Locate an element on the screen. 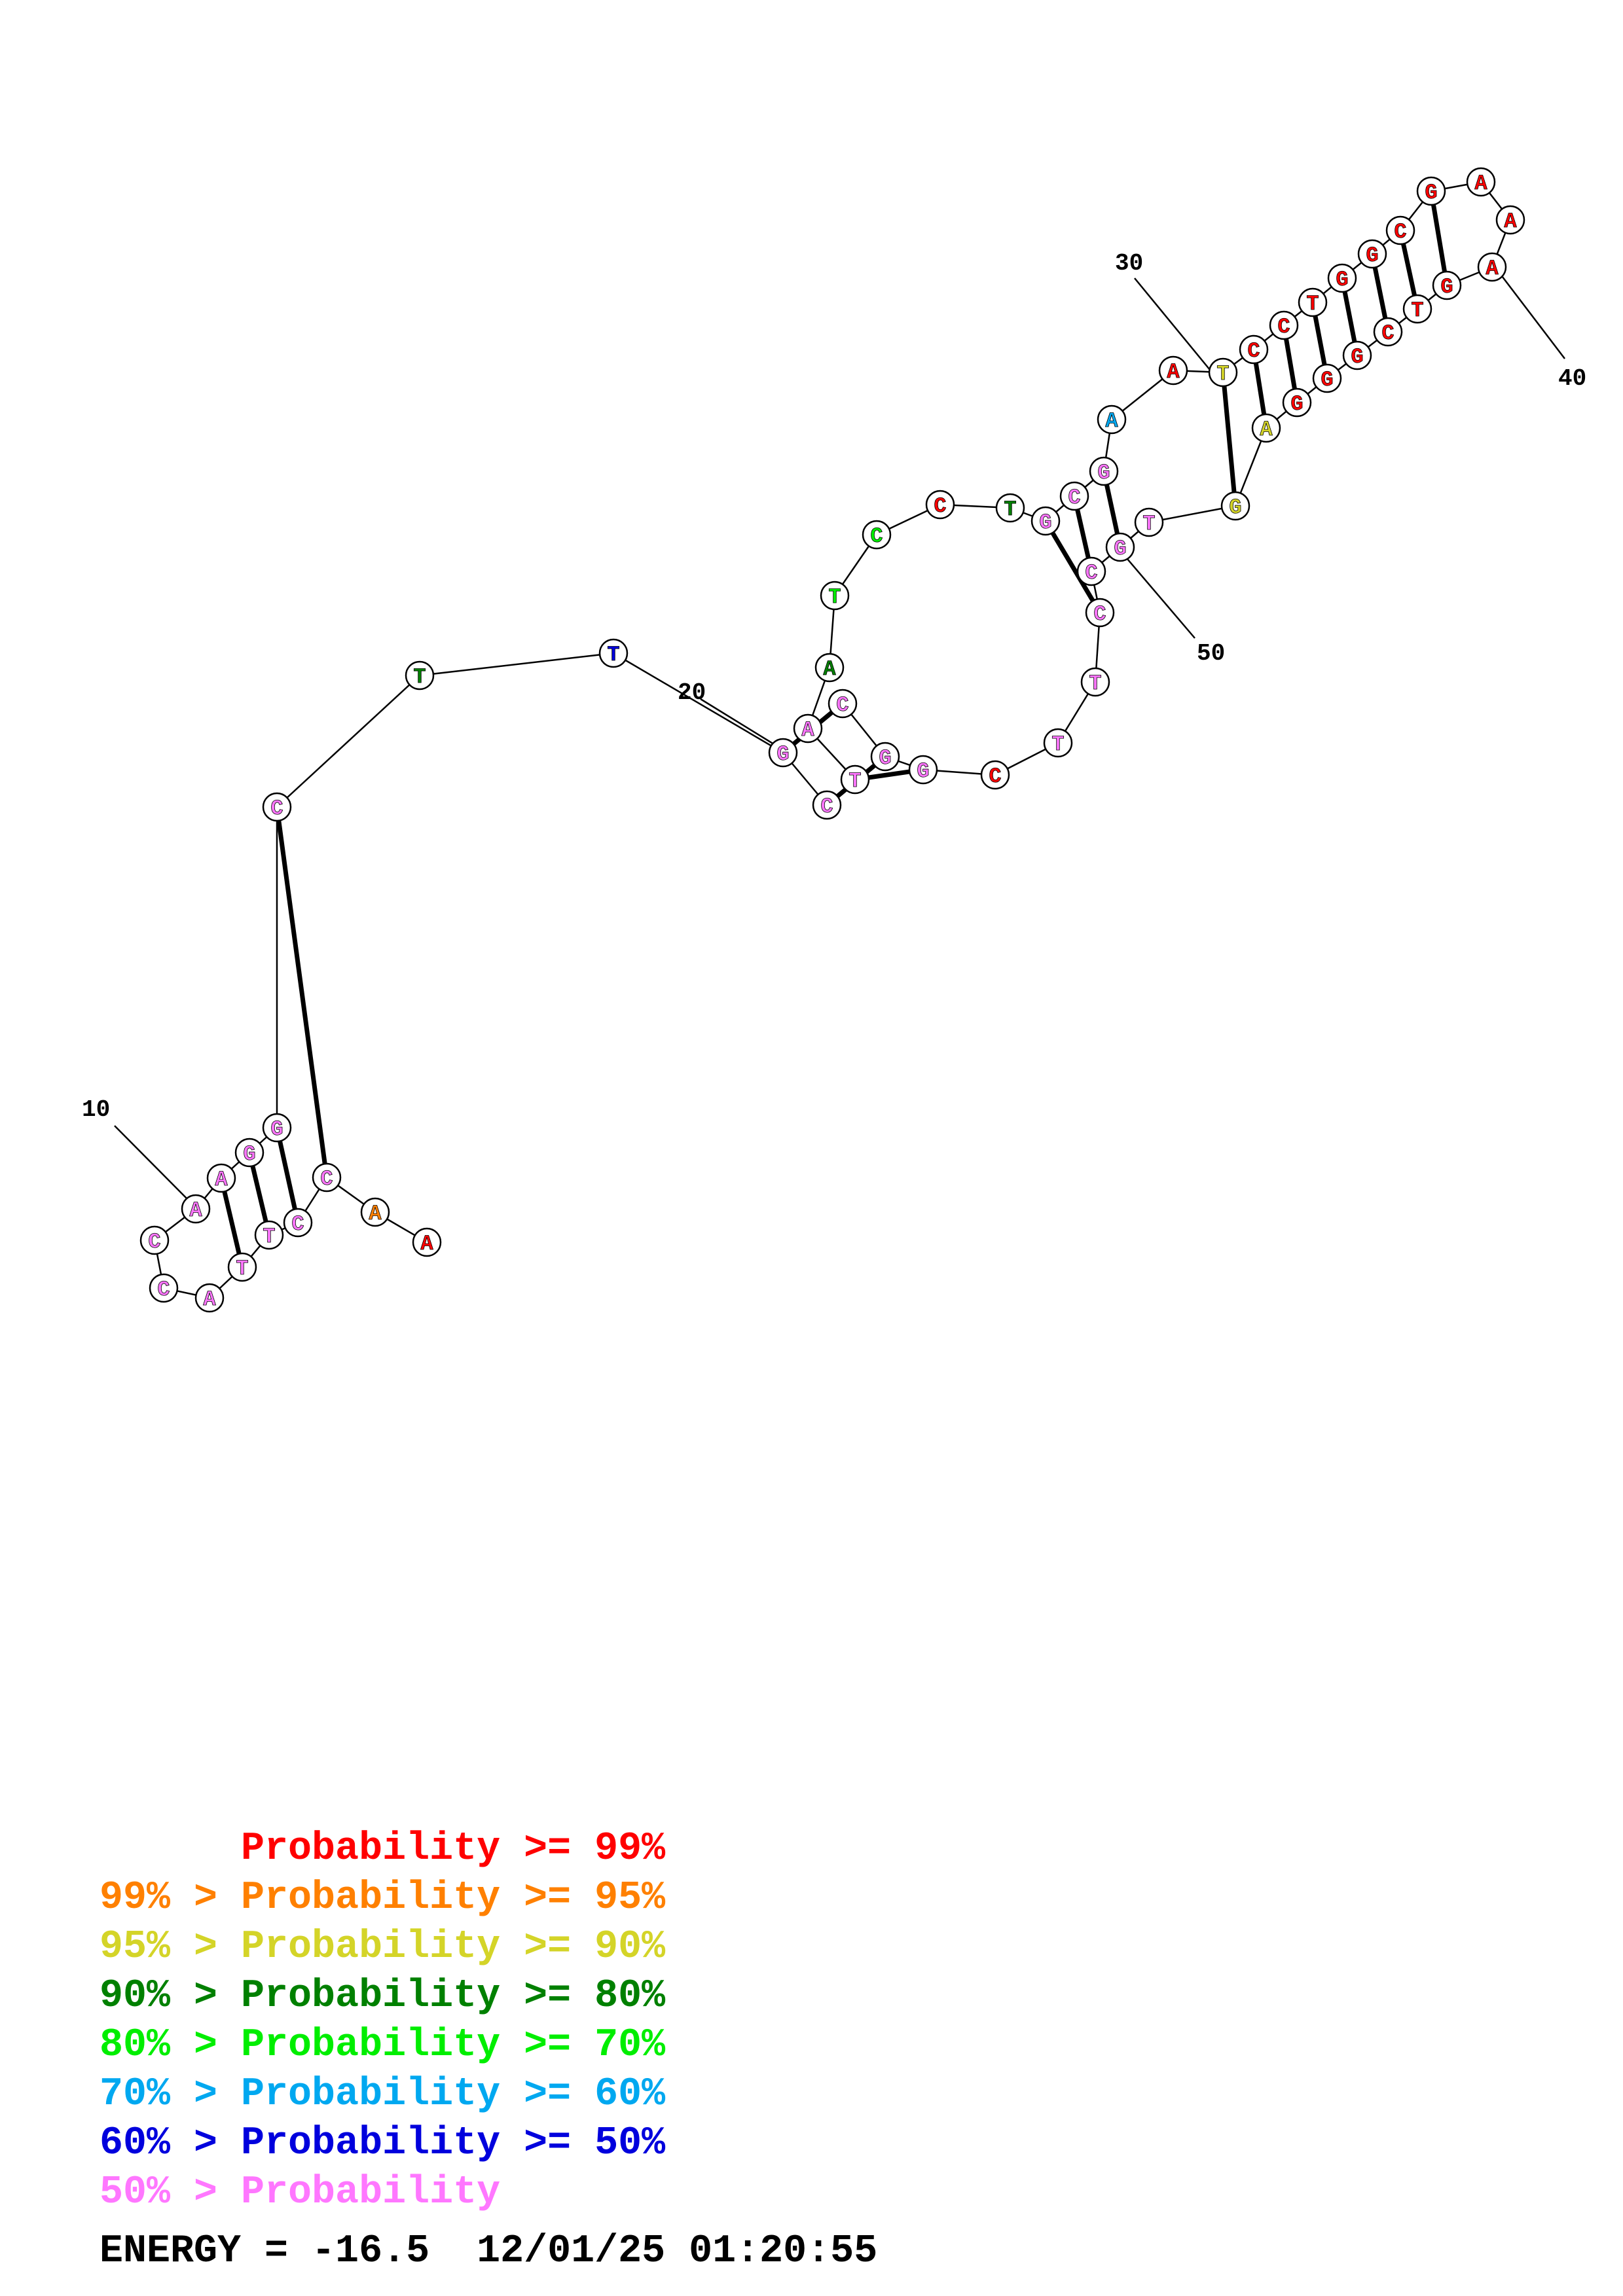 The height and width of the screenshot is (2296, 1623). legend-entry-70: 80% > Probability >= 70% is located at coordinates (383, 2046).